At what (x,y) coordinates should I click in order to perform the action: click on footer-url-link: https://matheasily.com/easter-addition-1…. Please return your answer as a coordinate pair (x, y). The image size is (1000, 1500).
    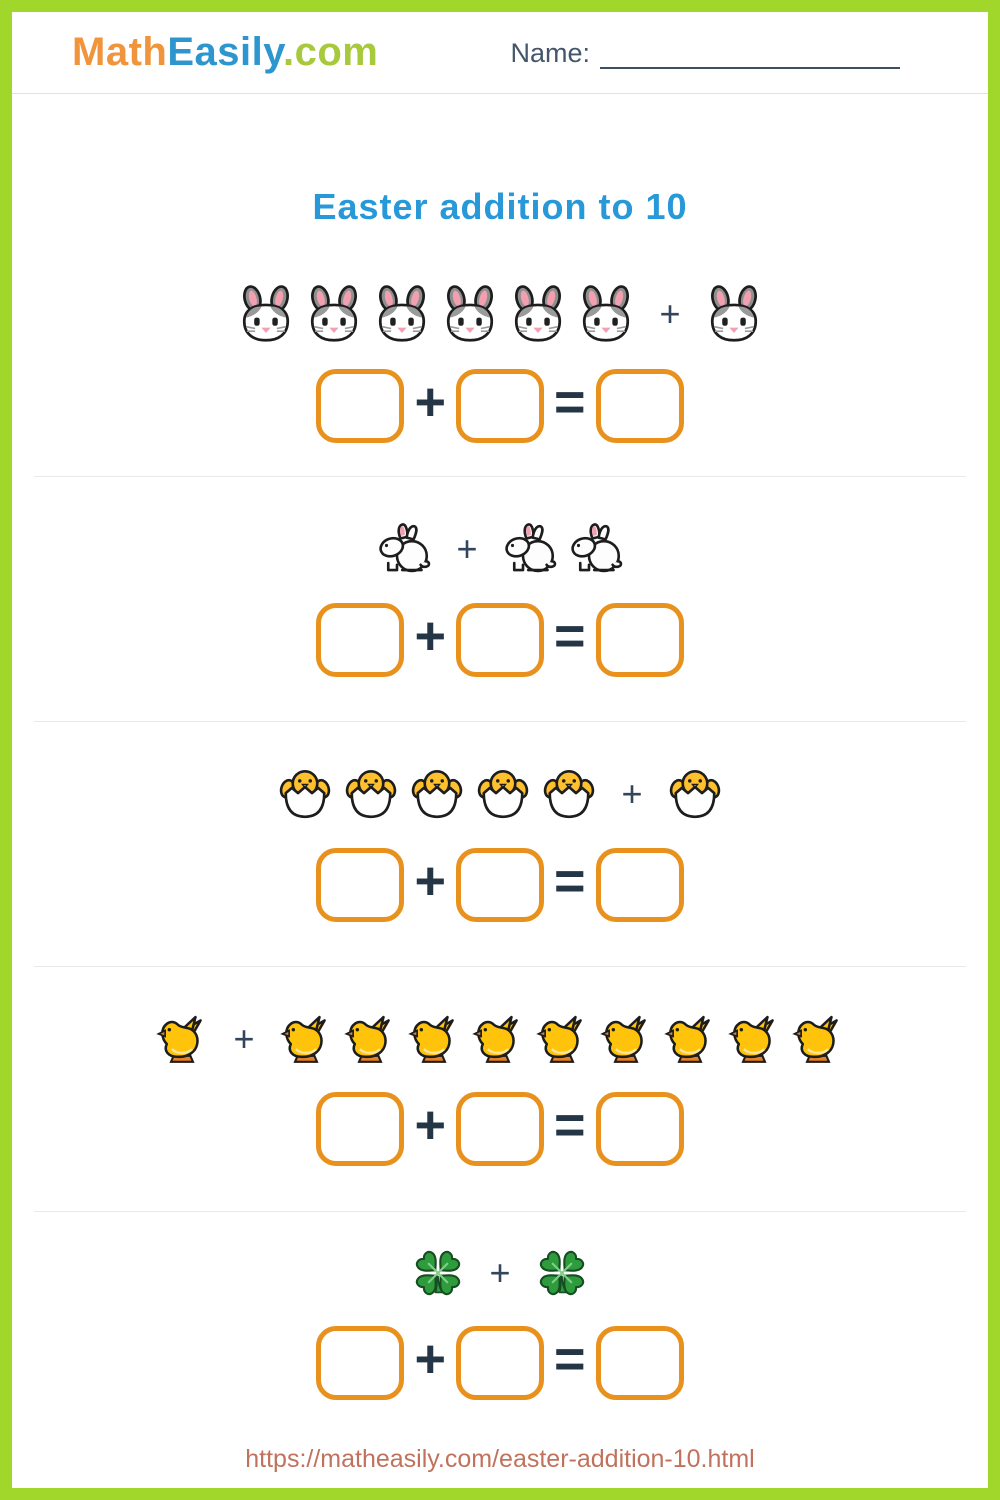
    Looking at the image, I should click on (500, 1459).